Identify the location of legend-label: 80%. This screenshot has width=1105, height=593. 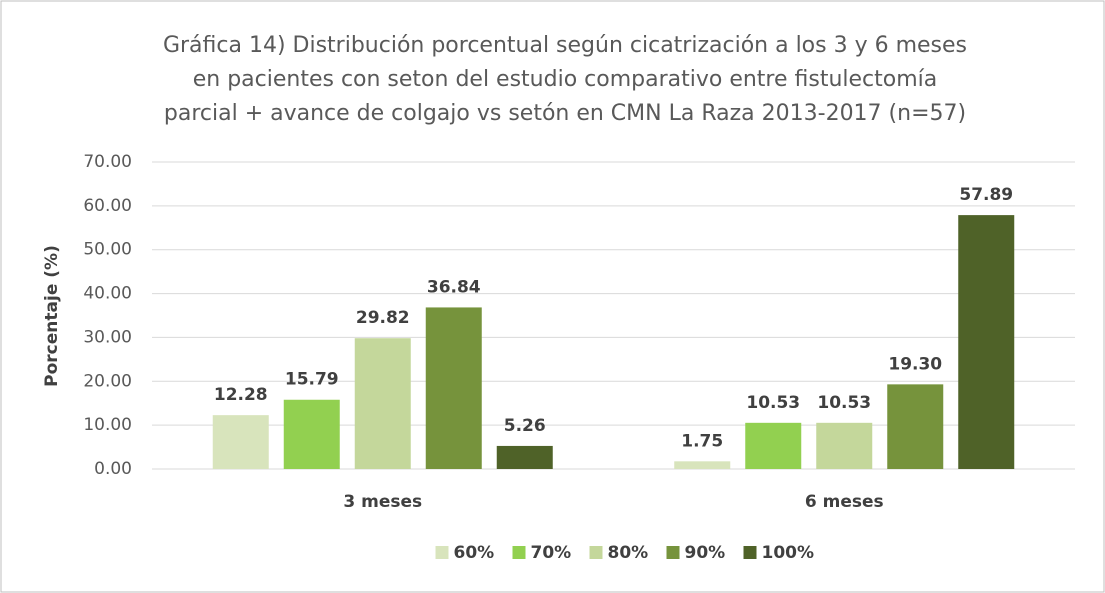
(628, 553).